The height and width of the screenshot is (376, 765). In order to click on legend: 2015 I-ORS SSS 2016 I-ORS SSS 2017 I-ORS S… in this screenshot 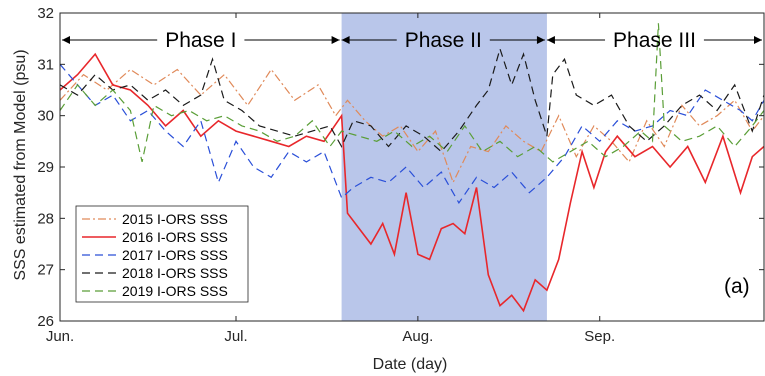, I will do `click(162, 254)`.